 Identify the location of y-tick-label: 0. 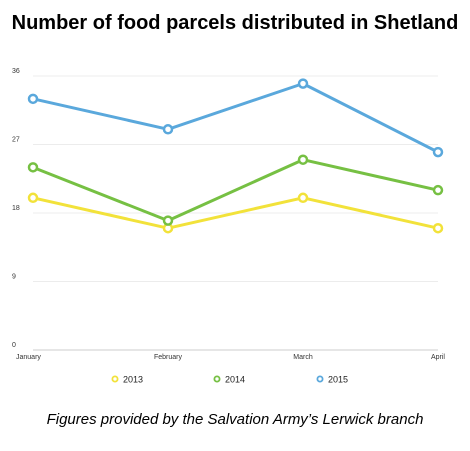
(14, 345).